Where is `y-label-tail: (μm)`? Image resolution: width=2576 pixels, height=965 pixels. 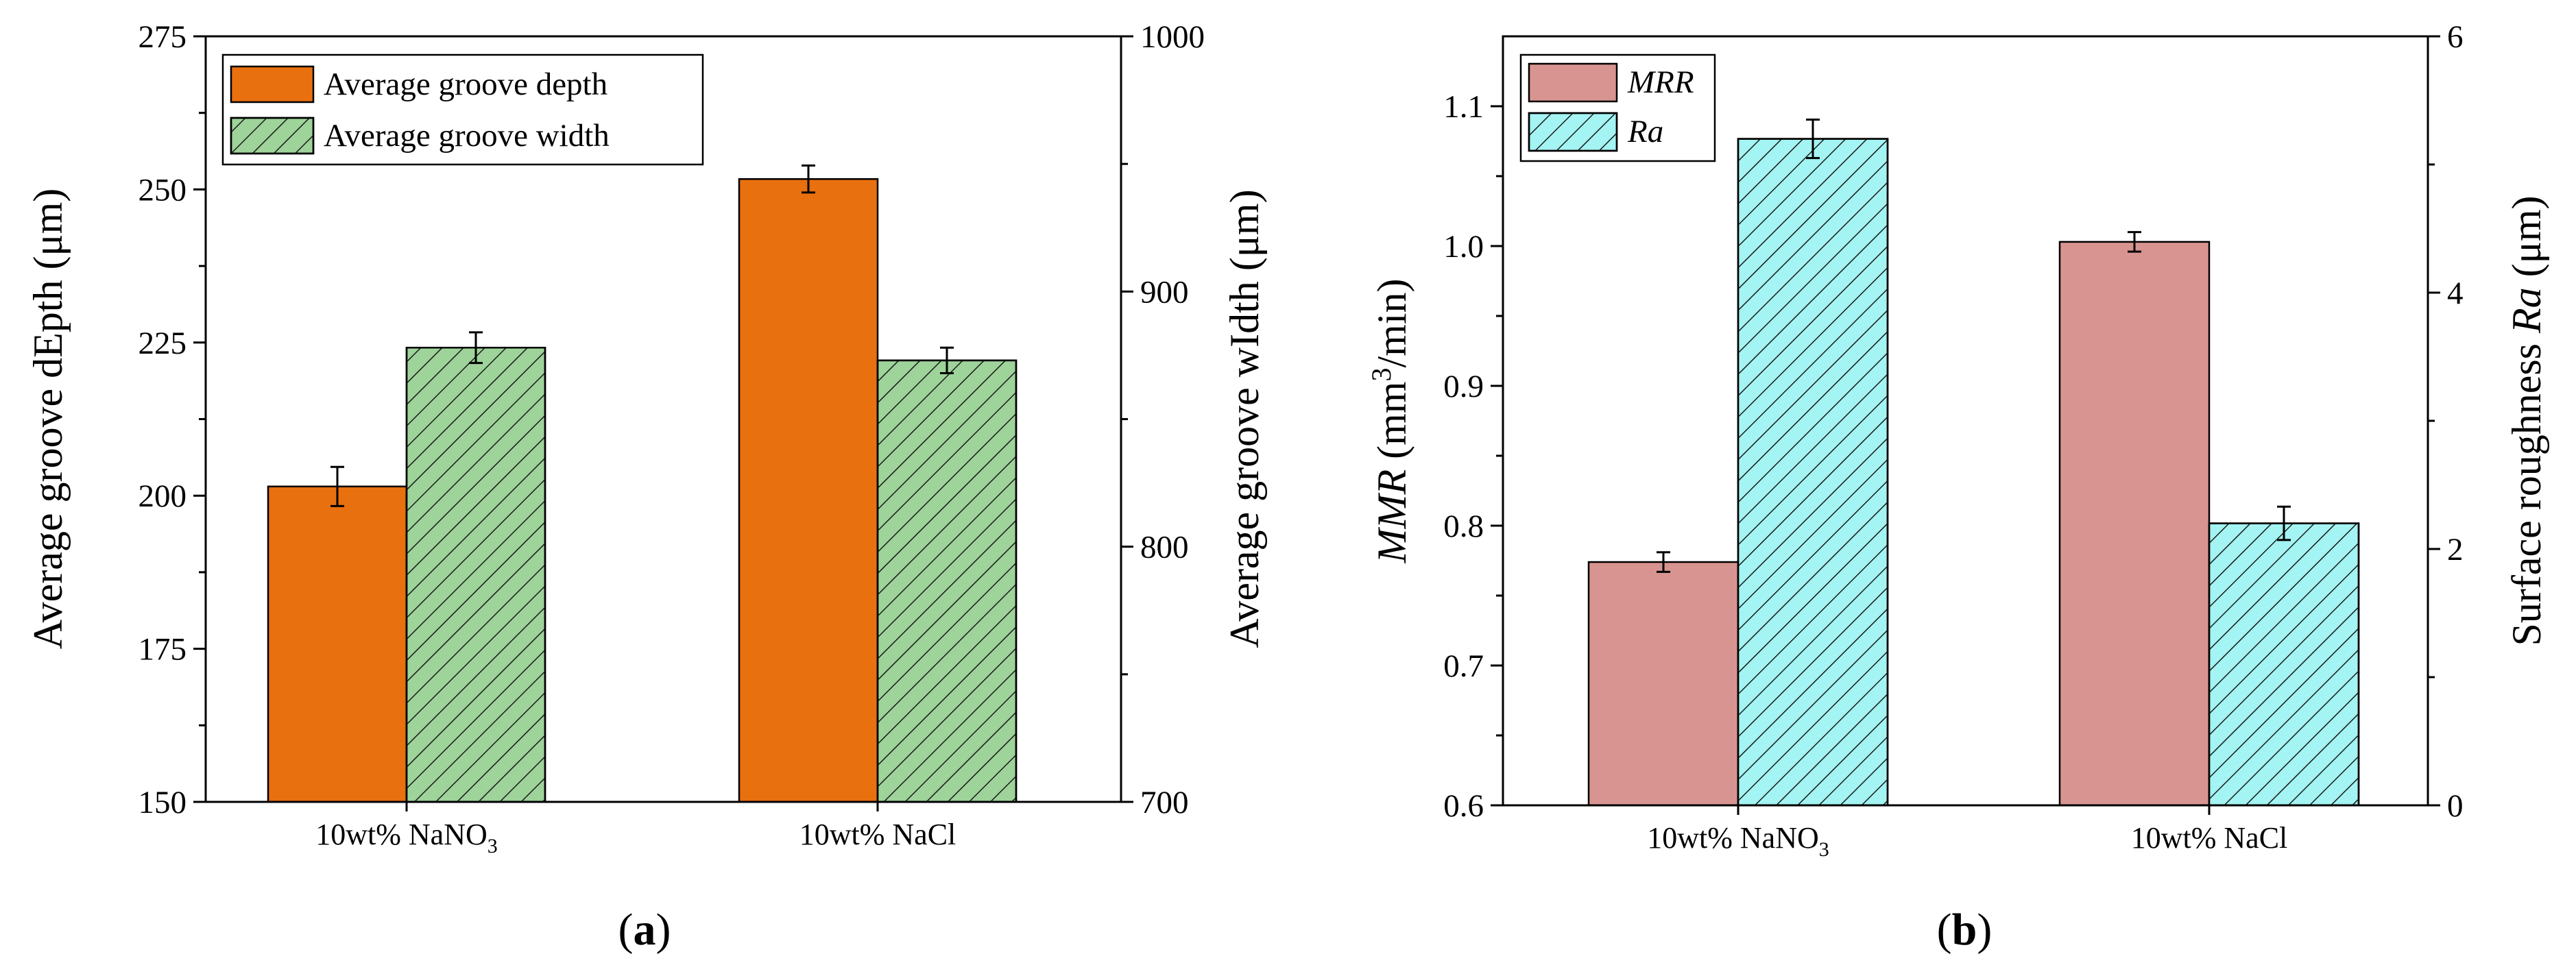 y-label-tail: (μm) is located at coordinates (2527, 241).